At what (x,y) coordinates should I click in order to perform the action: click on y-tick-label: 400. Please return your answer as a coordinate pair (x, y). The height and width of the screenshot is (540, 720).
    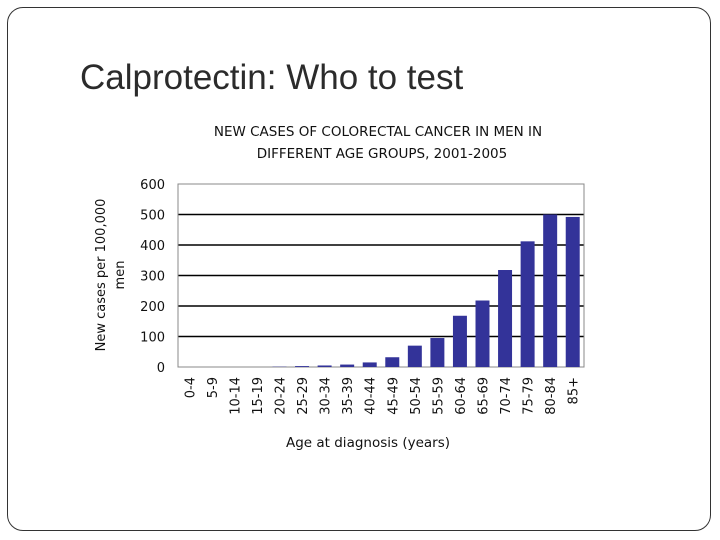
    Looking at the image, I should click on (152, 246).